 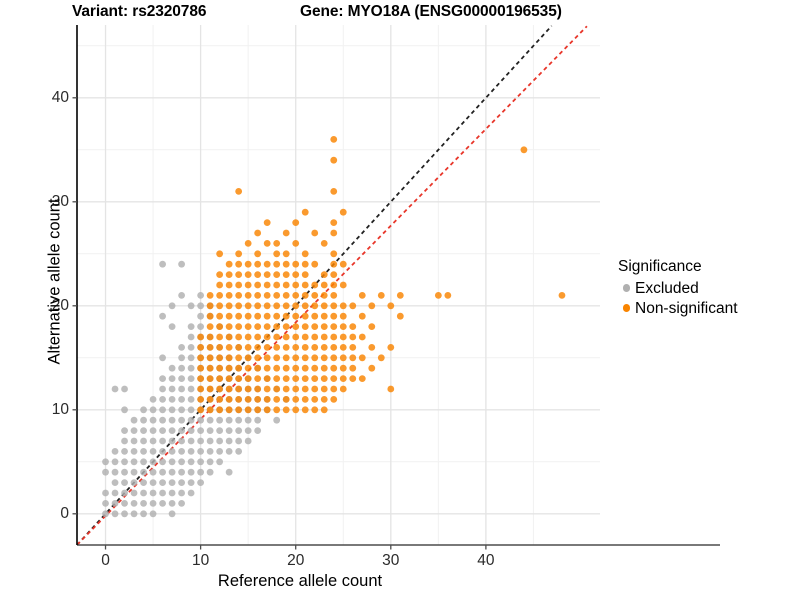 I want to click on legend: Significance Excluded Non-significant, so click(x=678, y=288).